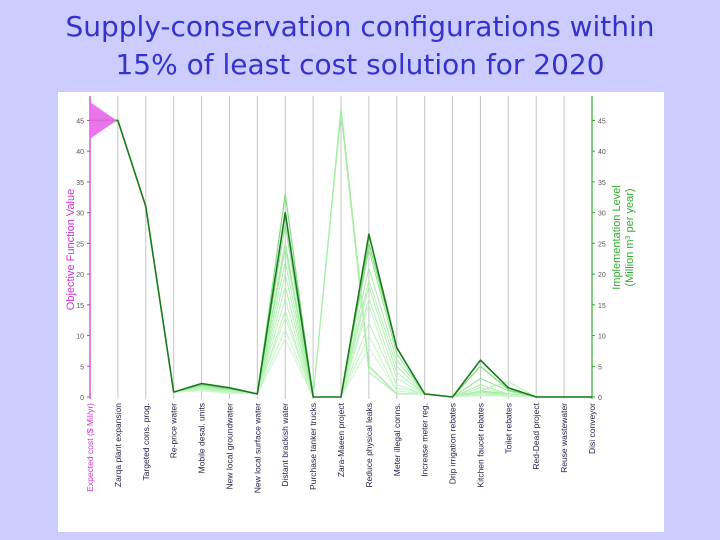 The width and height of the screenshot is (720, 540). Describe the element at coordinates (630, 237) in the screenshot. I see `right-axis-title-line-2: (Million m3 per year)` at that location.